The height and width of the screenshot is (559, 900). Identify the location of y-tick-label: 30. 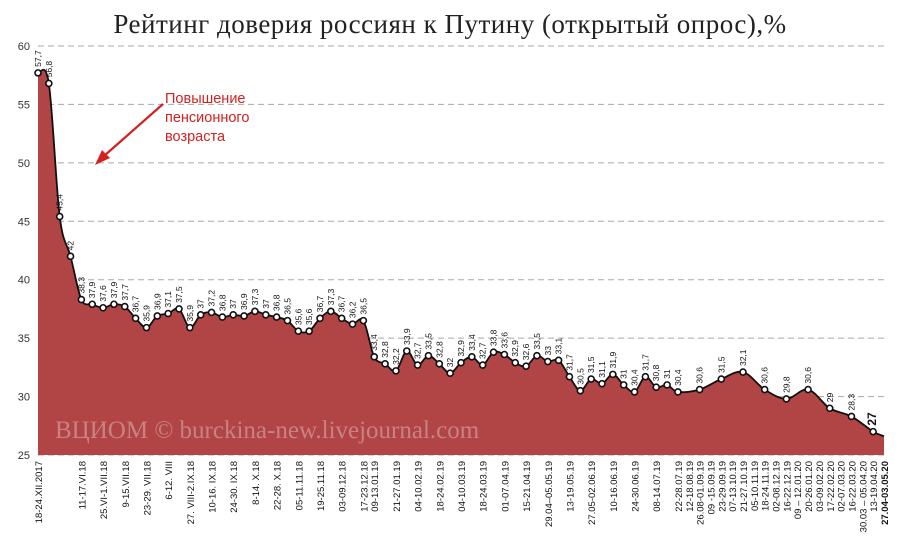
(24, 398).